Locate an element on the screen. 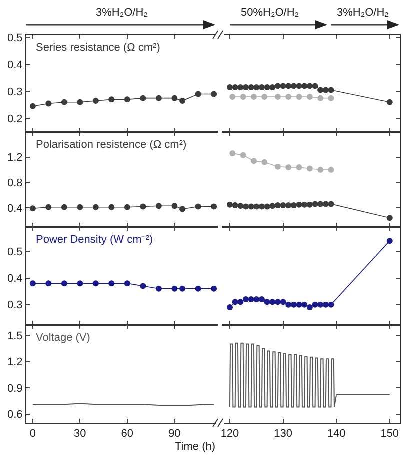 Image resolution: width=403 pixels, height=455 pixels. y-tick-label: 0.9 is located at coordinates (15, 388).